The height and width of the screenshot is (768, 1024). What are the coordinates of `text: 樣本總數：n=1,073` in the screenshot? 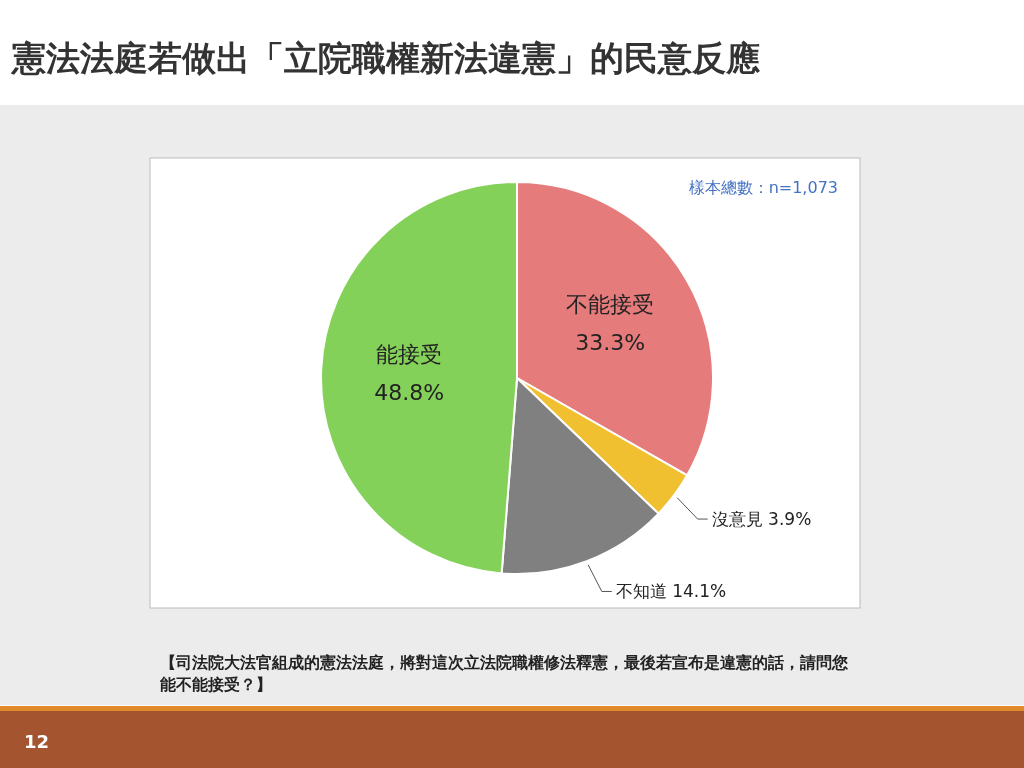 It's located at (763, 187).